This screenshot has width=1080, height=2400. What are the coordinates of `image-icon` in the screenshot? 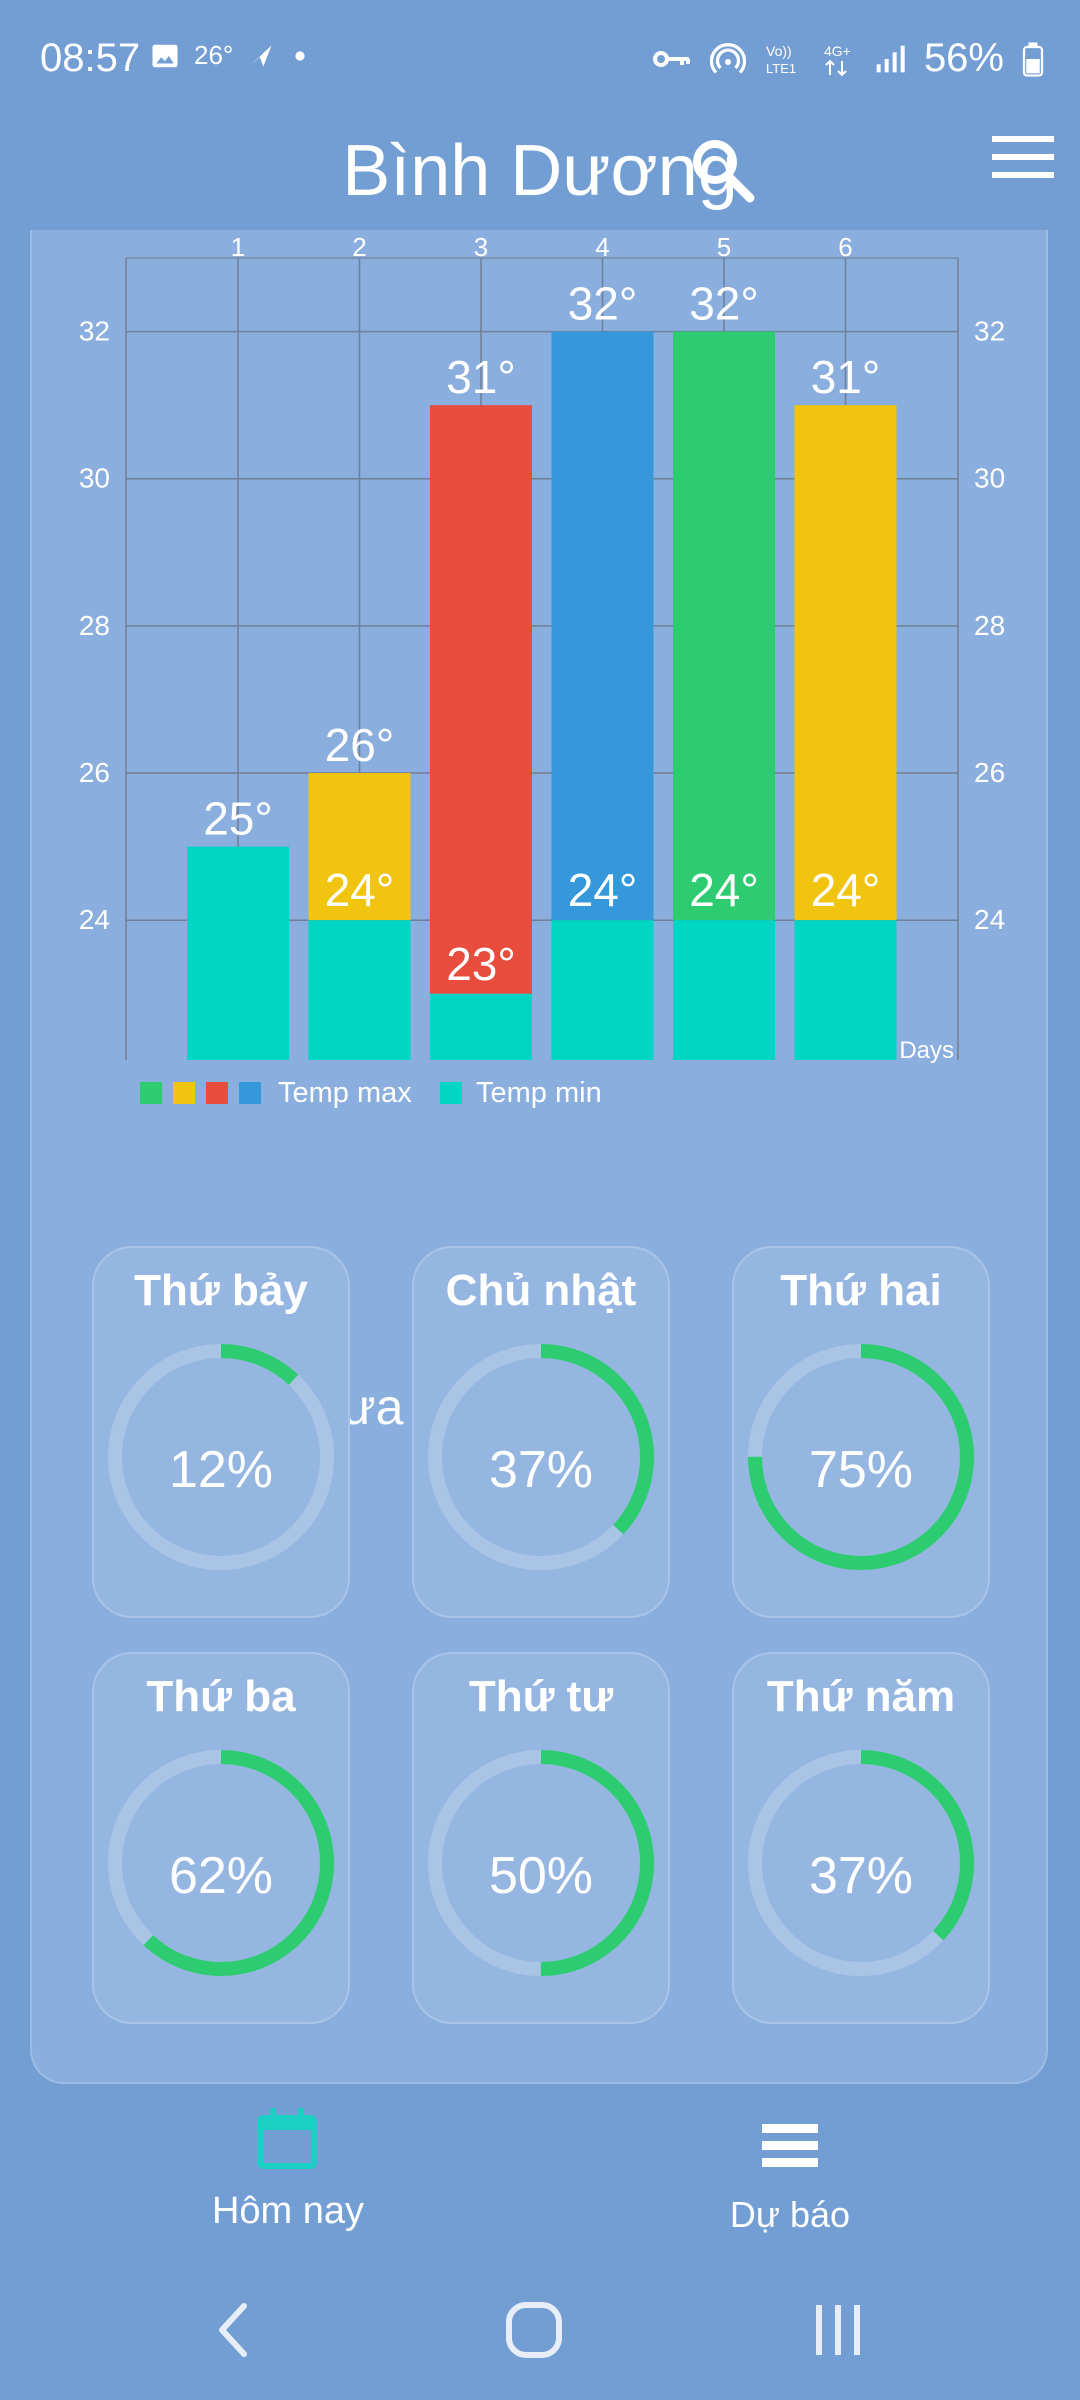 It's located at (165, 55).